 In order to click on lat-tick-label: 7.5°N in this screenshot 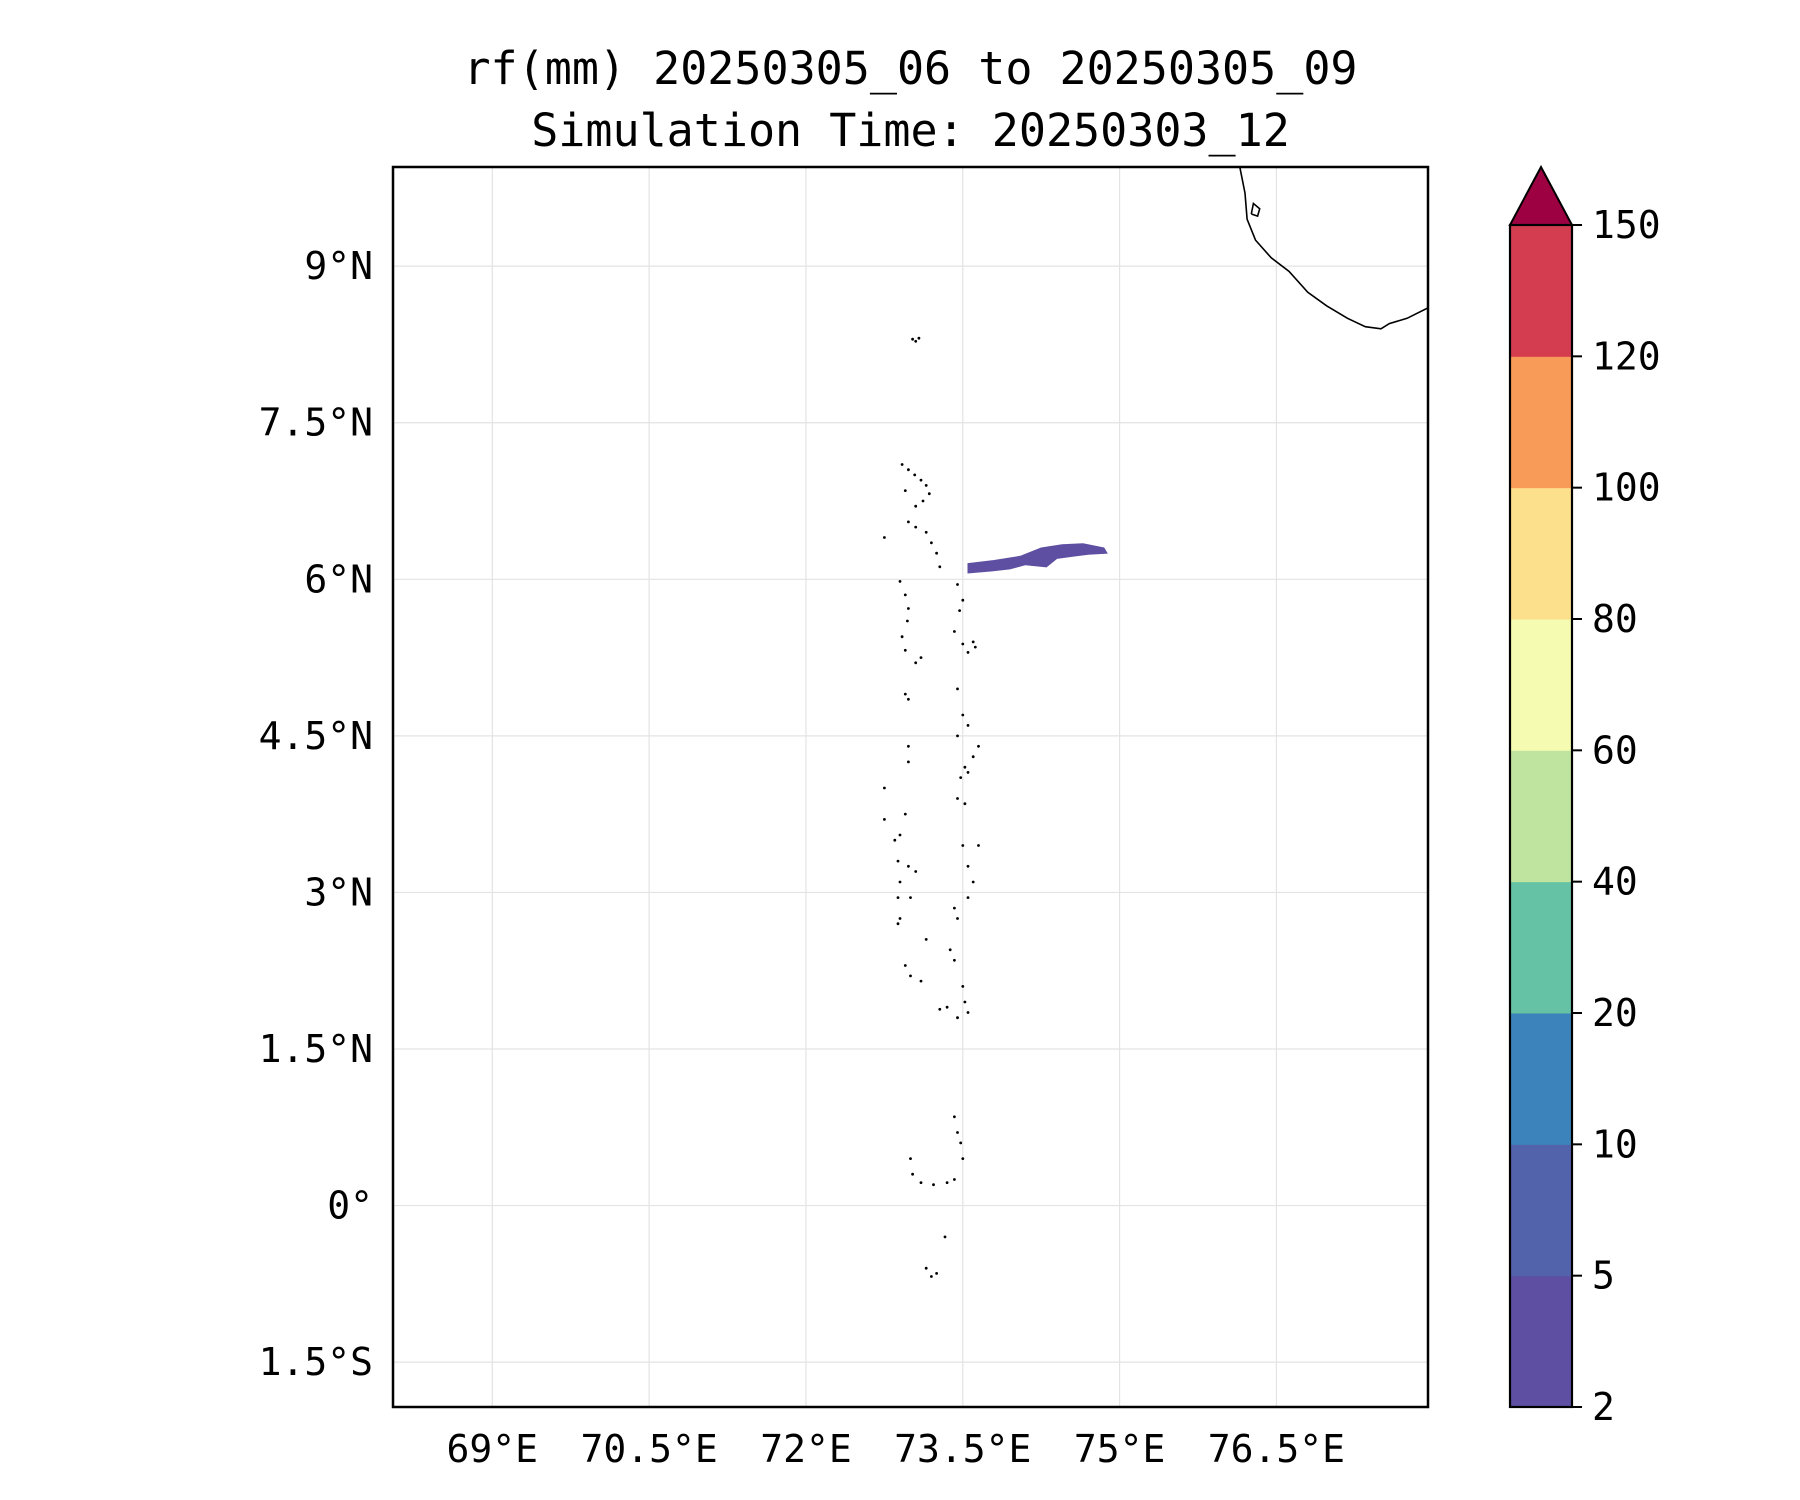, I will do `click(316, 423)`.